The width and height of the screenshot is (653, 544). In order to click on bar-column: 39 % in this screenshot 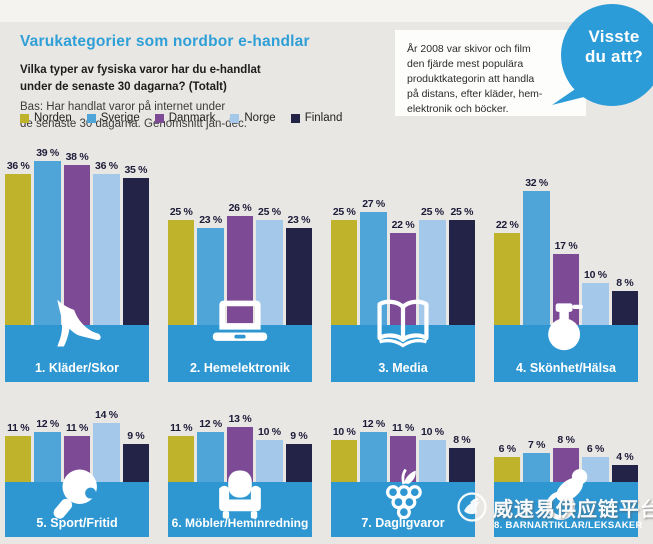, I will do `click(47, 236)`.